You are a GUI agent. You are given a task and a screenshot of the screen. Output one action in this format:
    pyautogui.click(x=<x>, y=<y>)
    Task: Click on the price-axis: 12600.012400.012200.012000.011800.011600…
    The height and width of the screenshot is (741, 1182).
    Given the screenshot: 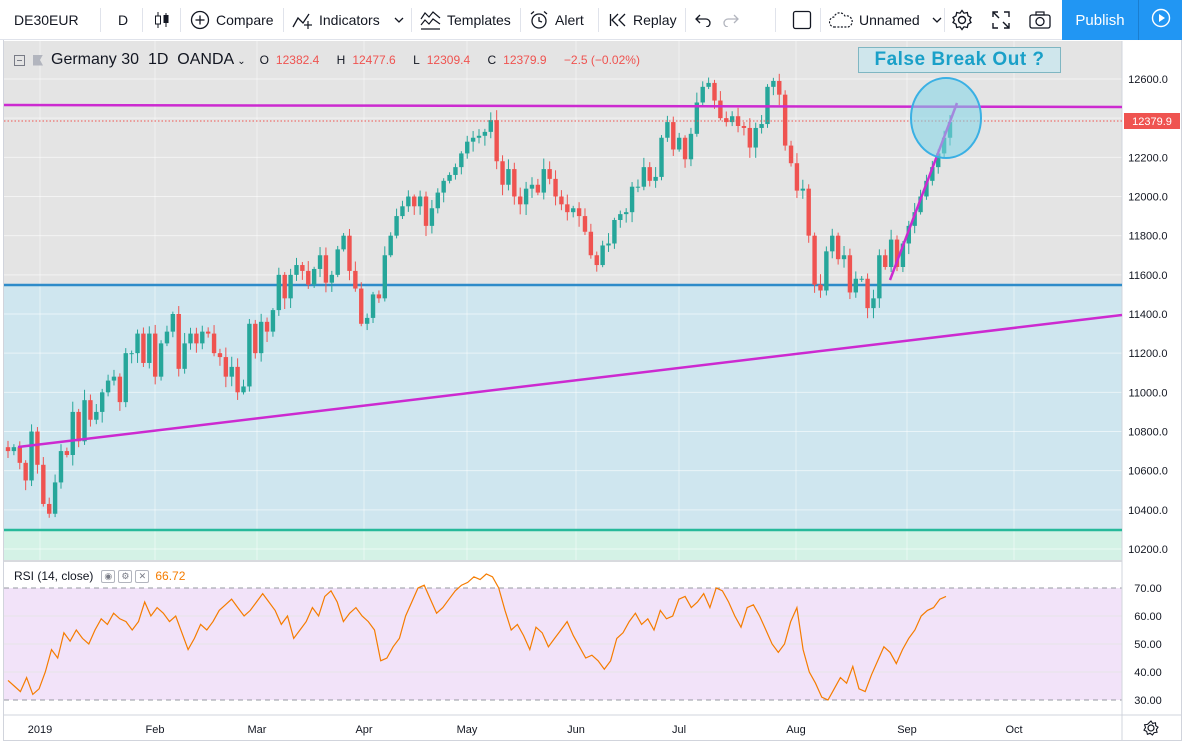 What is the action you would take?
    pyautogui.click(x=1148, y=315)
    